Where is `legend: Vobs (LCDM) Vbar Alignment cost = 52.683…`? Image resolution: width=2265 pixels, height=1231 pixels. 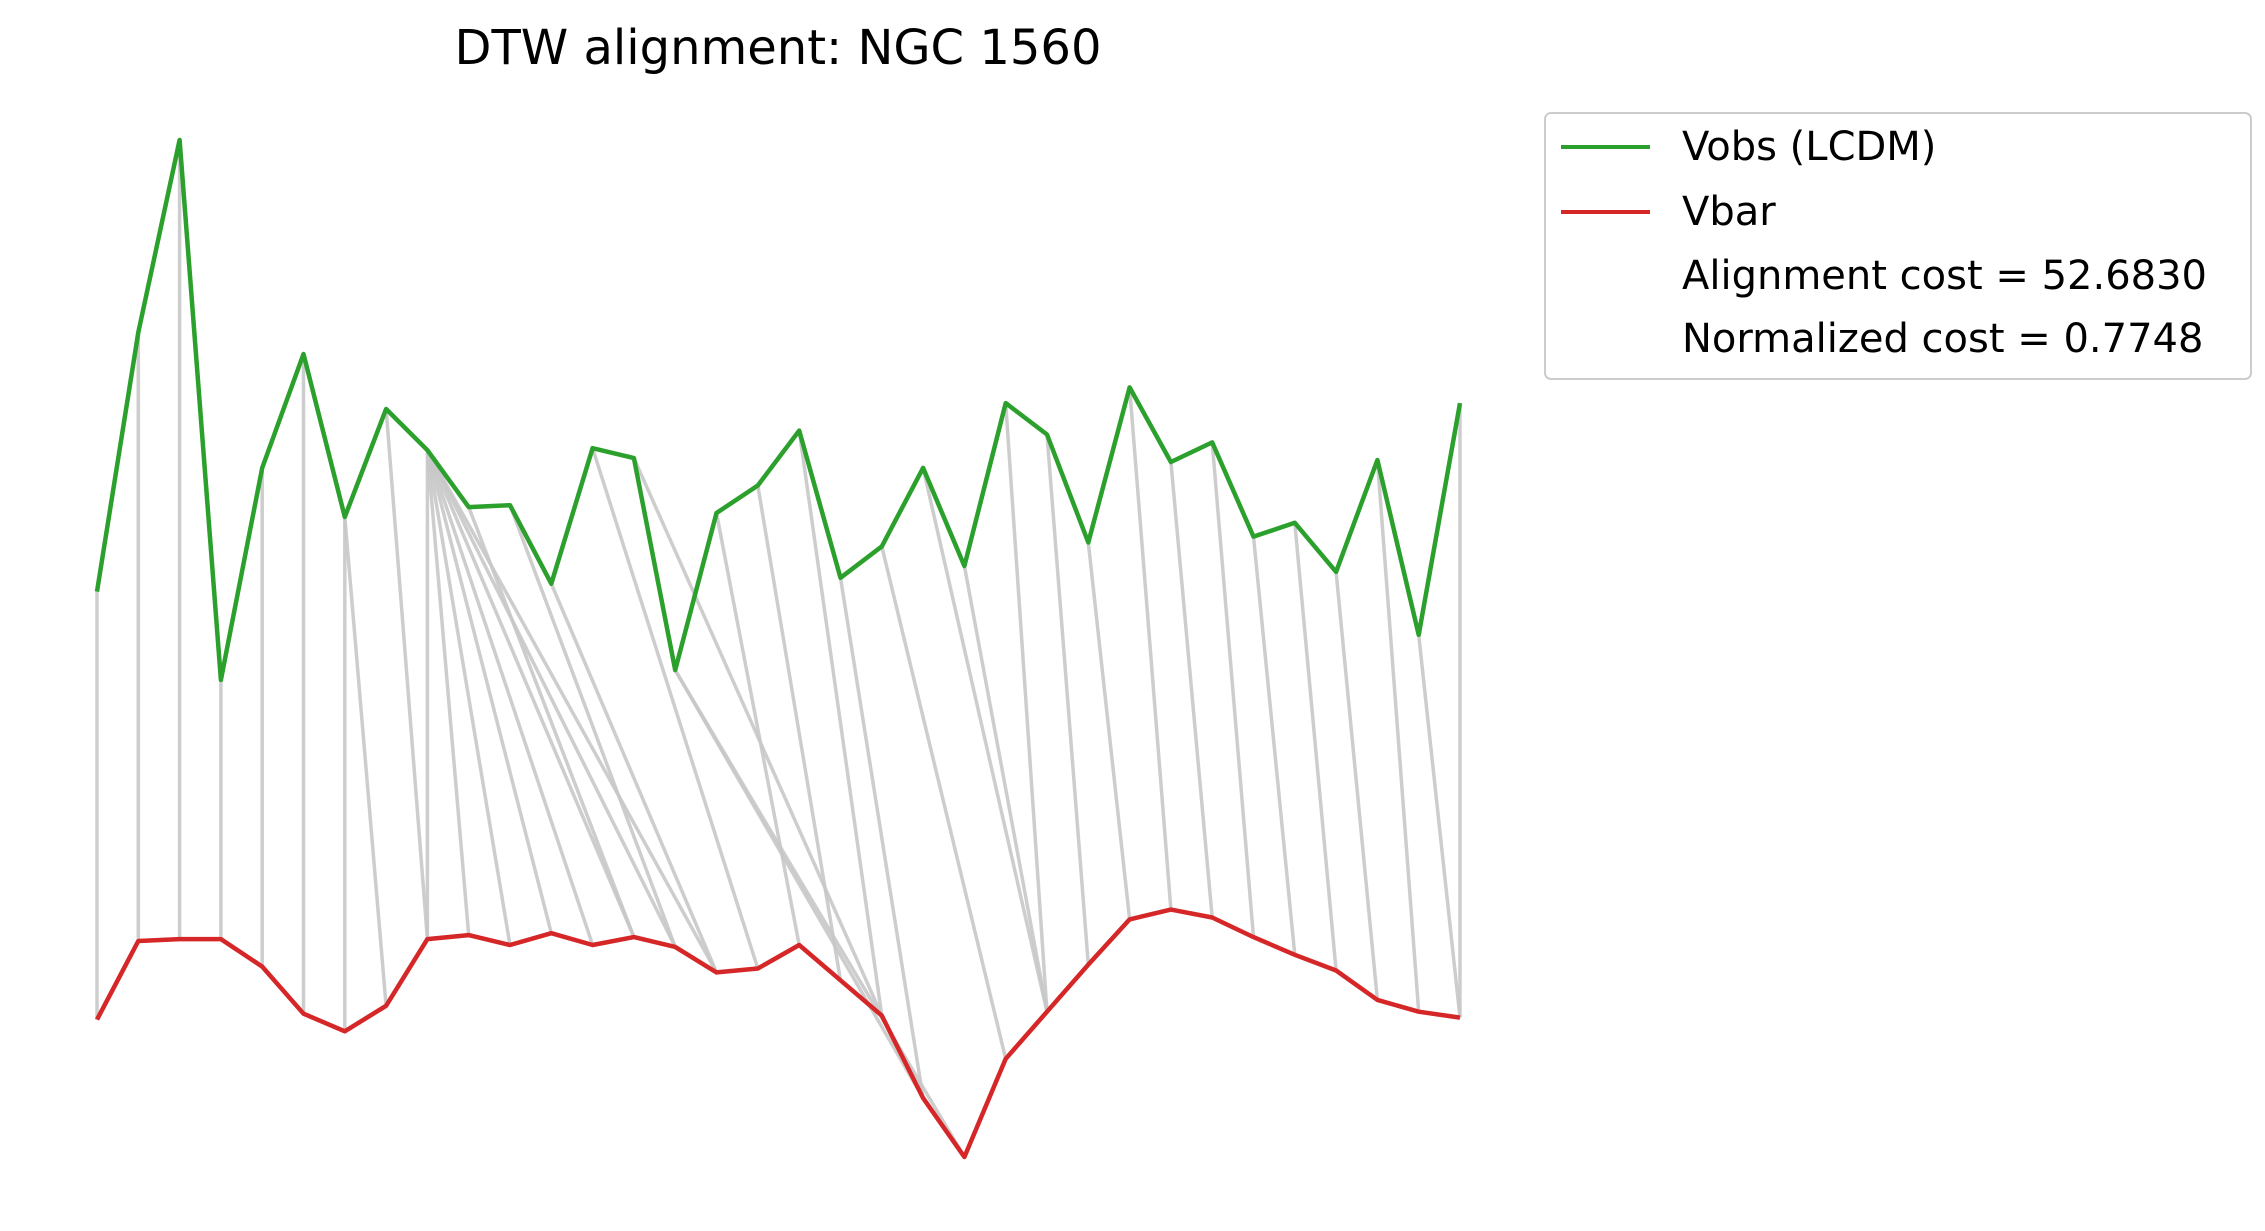 legend: Vobs (LCDM) Vbar Alignment cost = 52.683… is located at coordinates (1898, 246).